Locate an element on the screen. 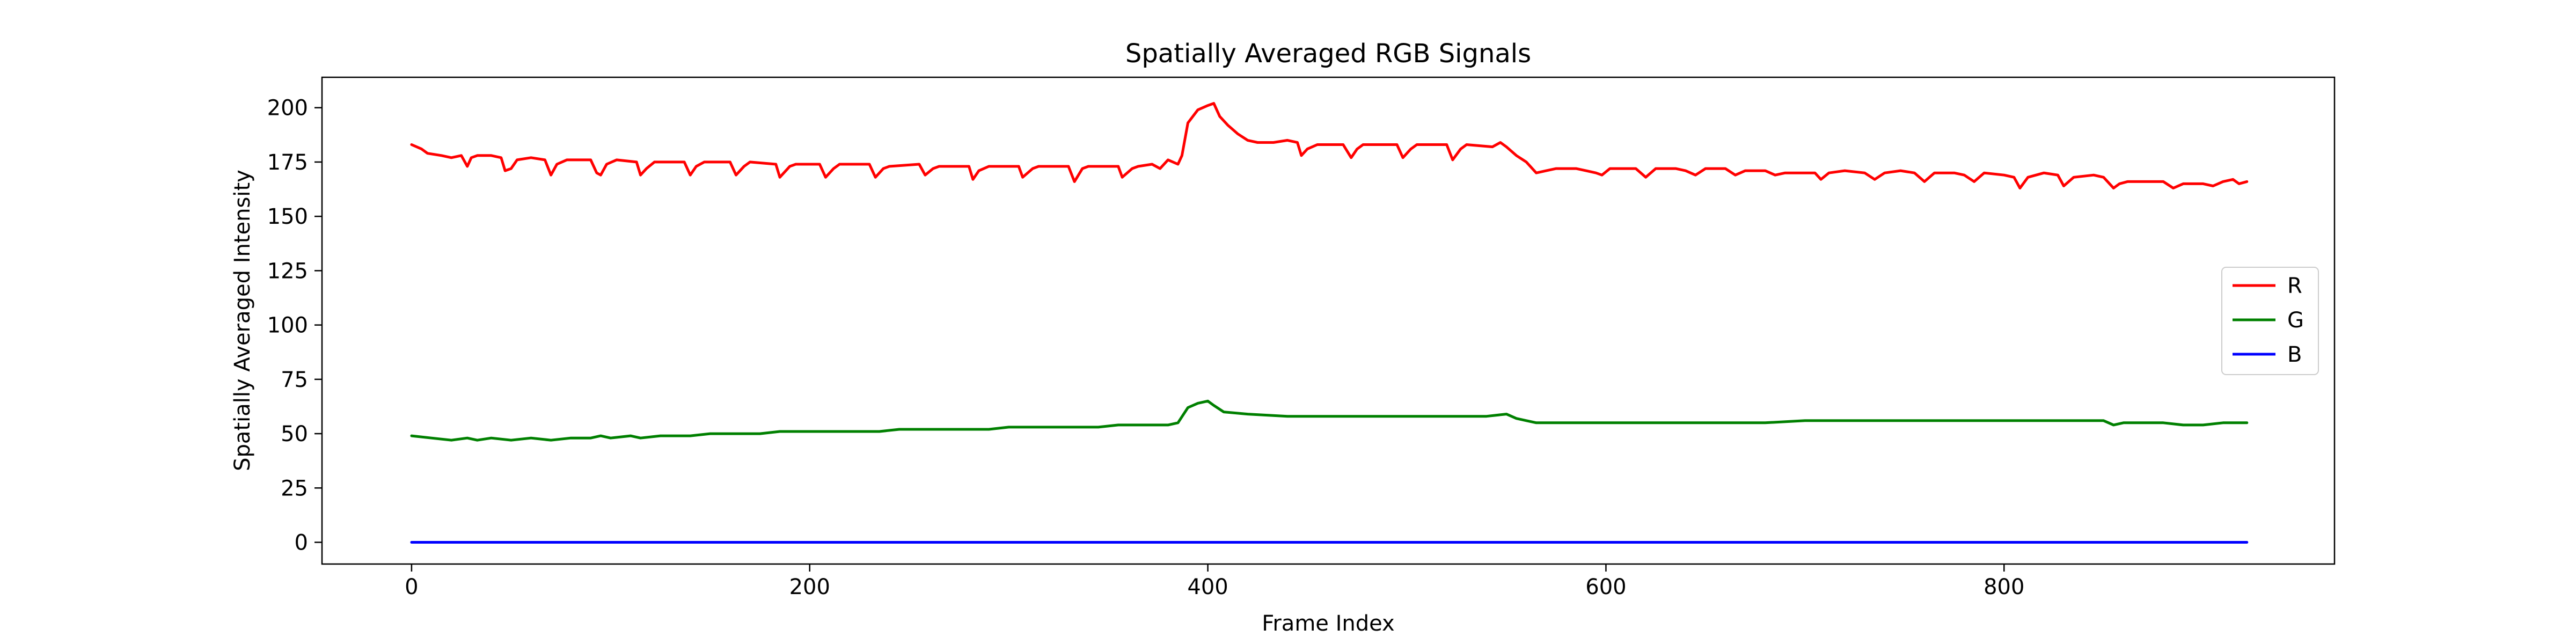 Image resolution: width=2576 pixels, height=644 pixels. y-axis-ticks: 0 25 50 75 100 125 150 175 200 is located at coordinates (294, 325).